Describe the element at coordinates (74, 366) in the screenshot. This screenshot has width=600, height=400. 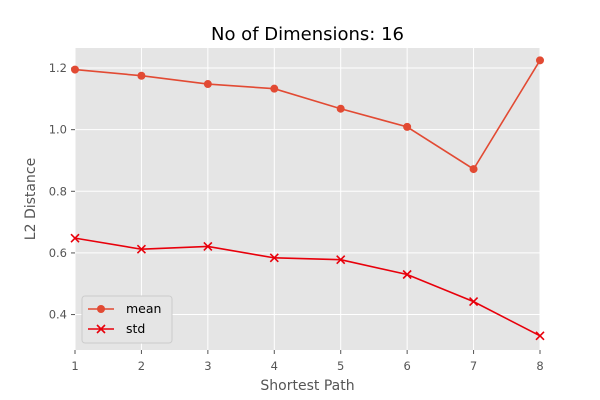
I see `x-tick-label: 1` at that location.